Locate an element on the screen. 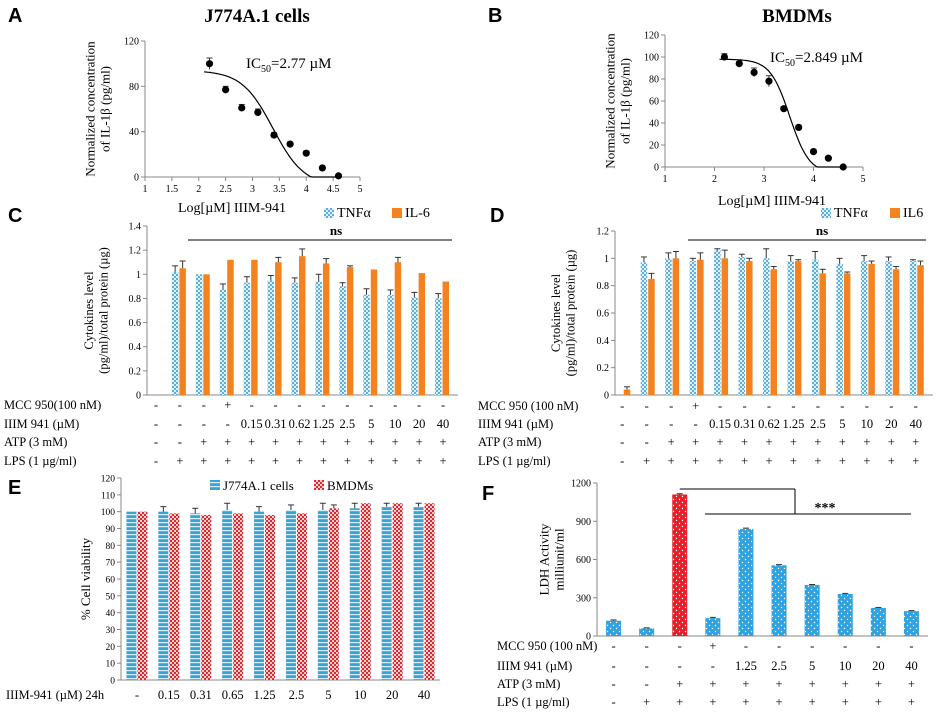  y-tick-label: 1200 is located at coordinates (581, 484).